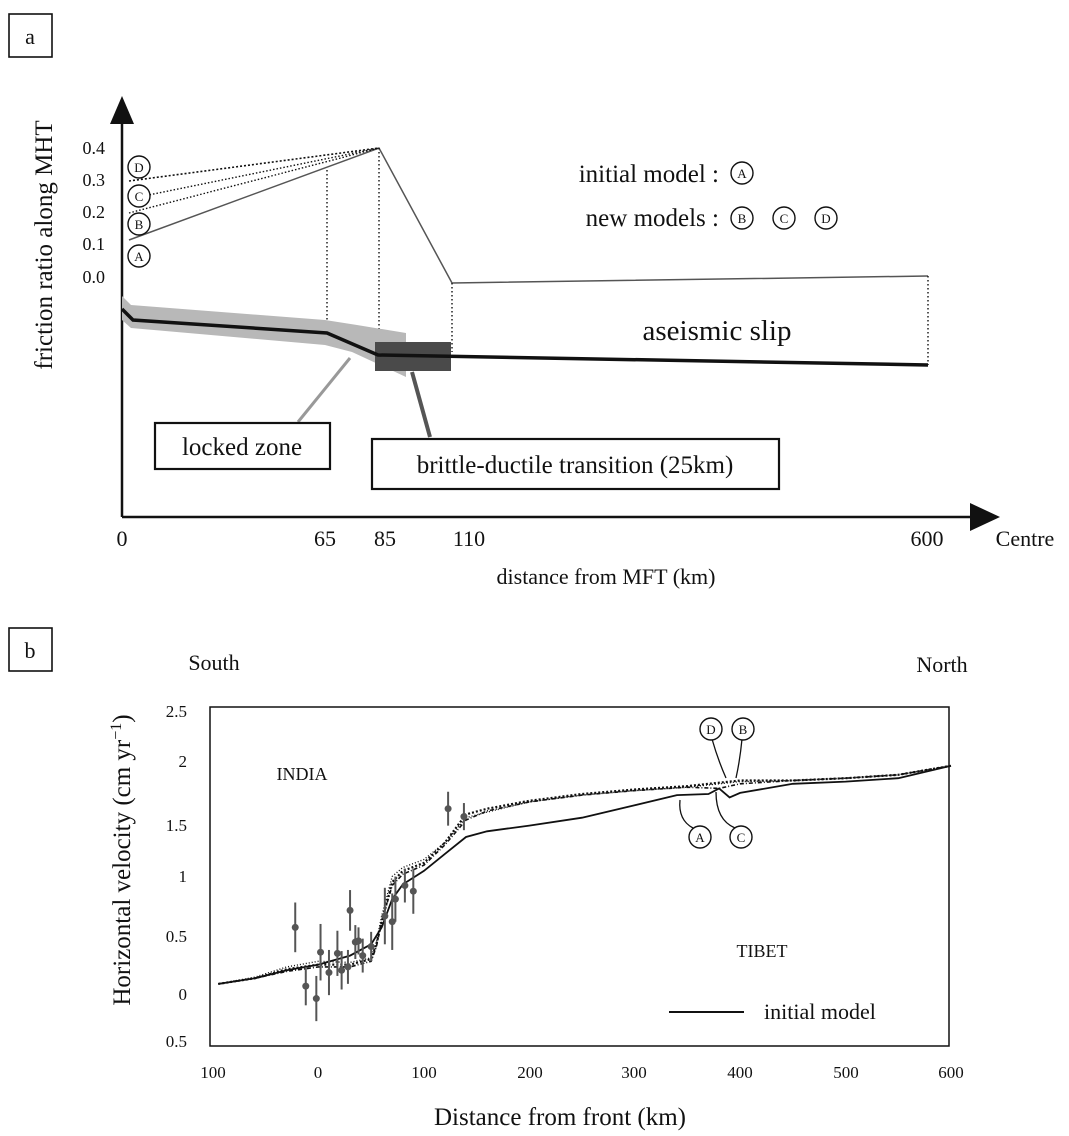  What do you see at coordinates (318, 1072) in the screenshot?
I see `panel-b-xtick: 0` at bounding box center [318, 1072].